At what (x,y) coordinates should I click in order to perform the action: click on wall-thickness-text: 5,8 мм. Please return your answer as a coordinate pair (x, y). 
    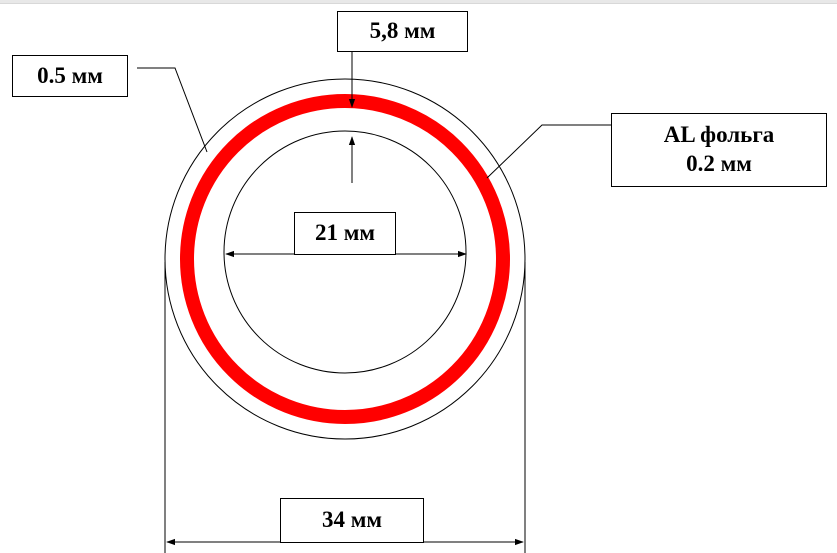
    Looking at the image, I should click on (402, 31).